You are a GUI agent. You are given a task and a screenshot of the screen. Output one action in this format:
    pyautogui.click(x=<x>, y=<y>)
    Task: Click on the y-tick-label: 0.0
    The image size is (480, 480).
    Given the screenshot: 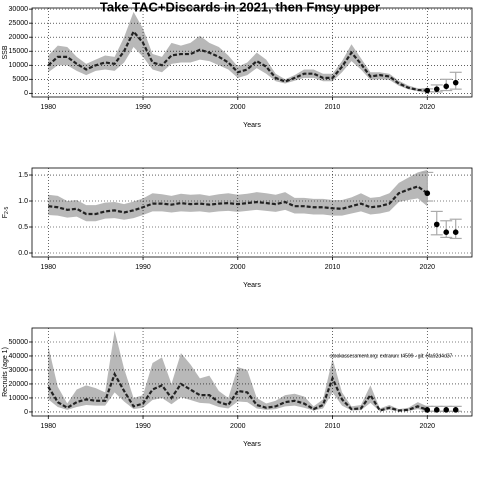 What is the action you would take?
    pyautogui.click(x=23, y=253)
    